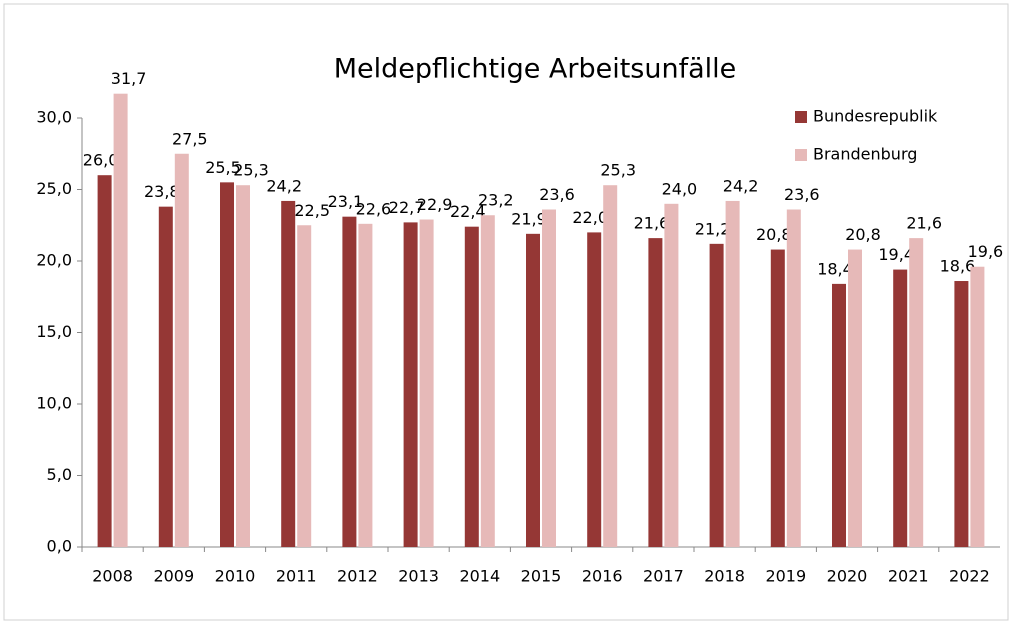 The width and height of the screenshot is (1012, 628). Describe the element at coordinates (54, 260) in the screenshot. I see `y-tick-label: 20,0` at that location.